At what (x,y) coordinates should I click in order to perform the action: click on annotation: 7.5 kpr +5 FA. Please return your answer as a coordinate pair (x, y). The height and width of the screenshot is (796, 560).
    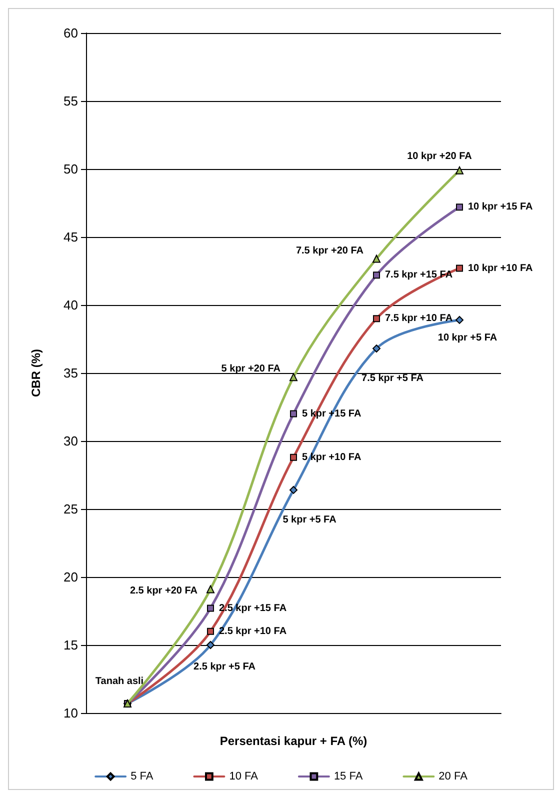
    Looking at the image, I should click on (393, 378).